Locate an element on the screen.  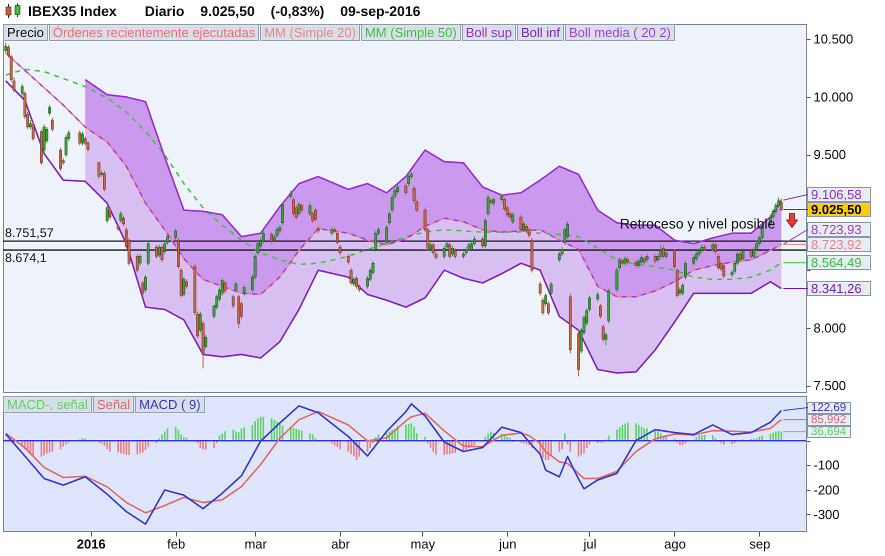
chart-title: IBEX35 Index is located at coordinates (72, 11).